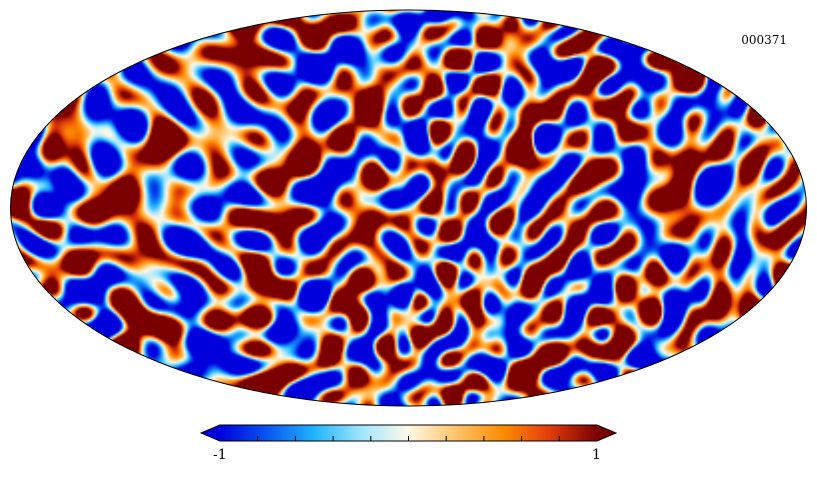 This screenshot has height=478, width=817. I want to click on colorbar-min-extension, so click(210, 433).